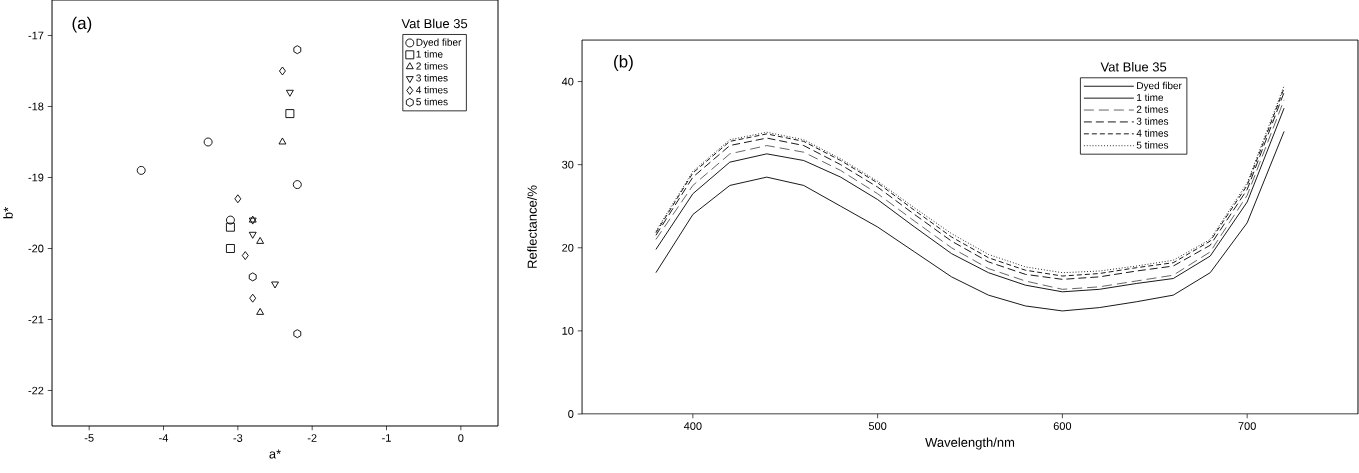 This screenshot has height=473, width=1359. Describe the element at coordinates (1062, 426) in the screenshot. I see `x-tick-label: 600` at that location.